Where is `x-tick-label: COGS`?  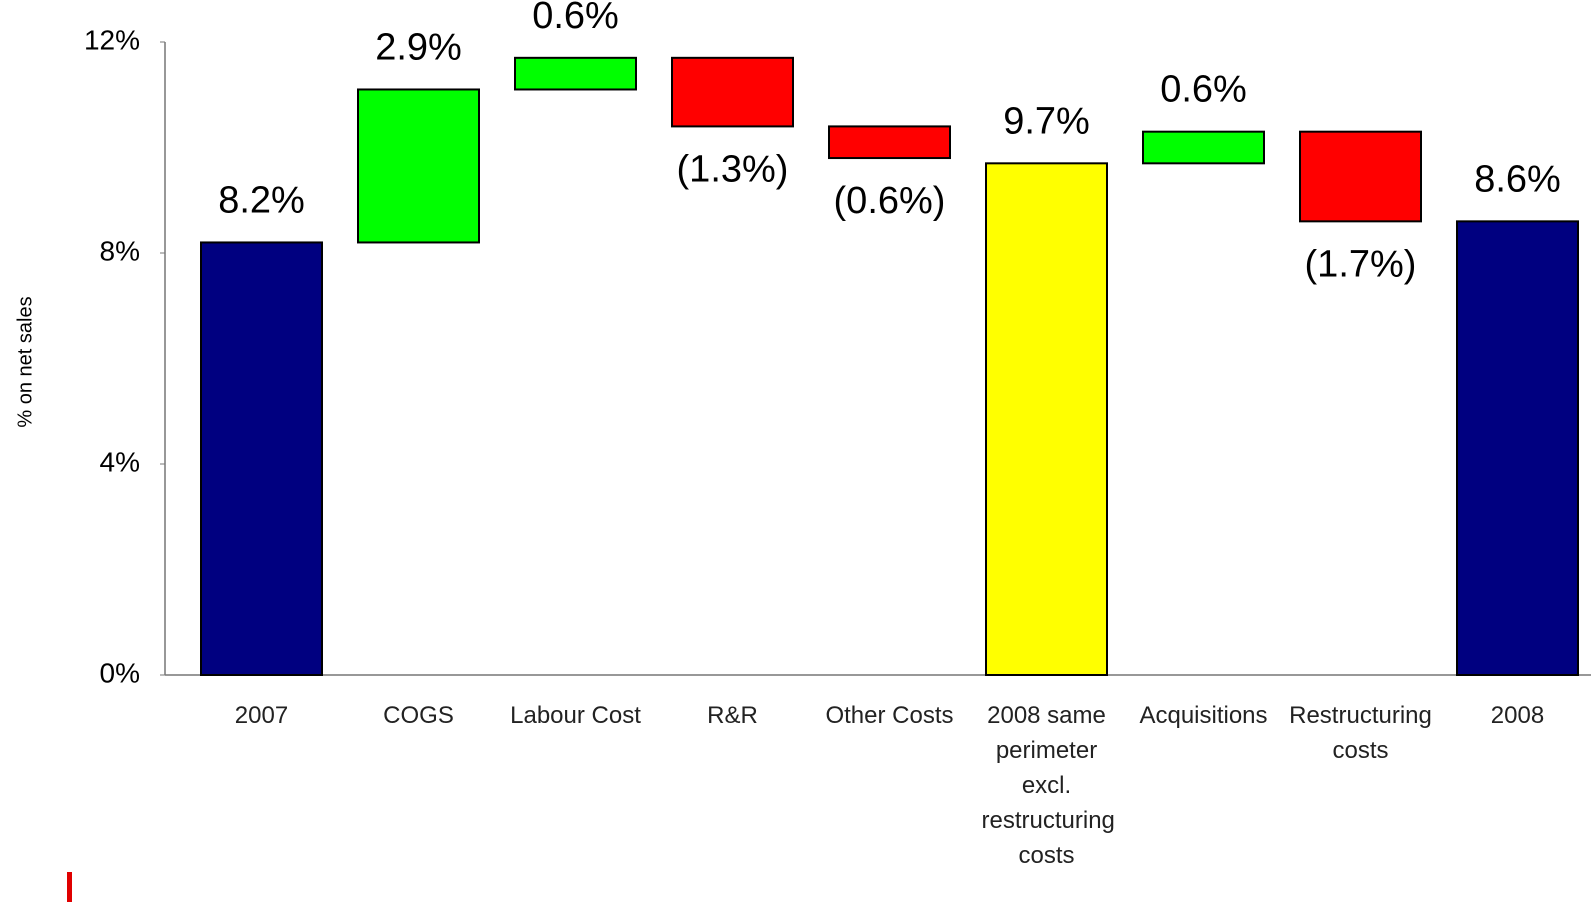
x-tick-label: COGS is located at coordinates (418, 715).